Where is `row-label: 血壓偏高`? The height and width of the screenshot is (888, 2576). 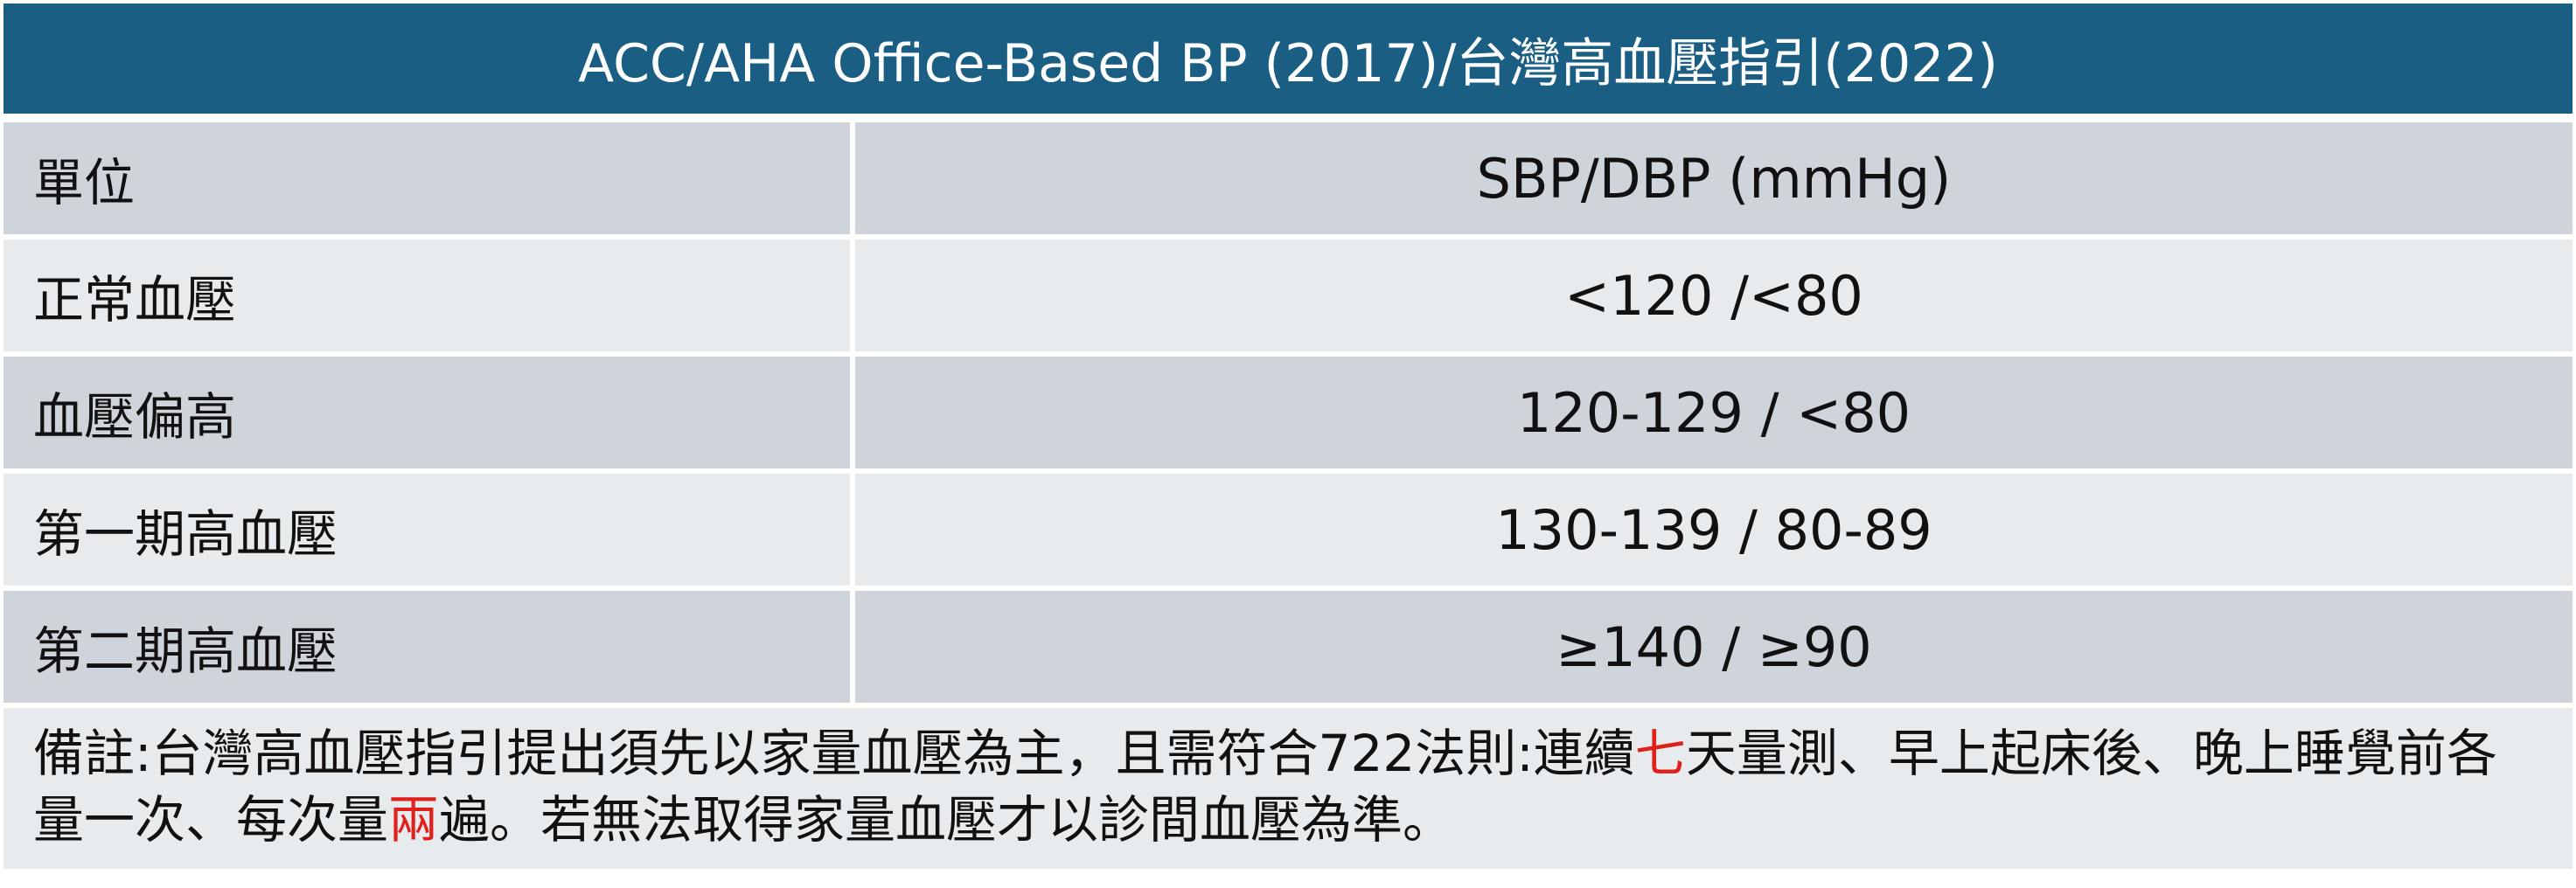 row-label: 血壓偏高 is located at coordinates (429, 412).